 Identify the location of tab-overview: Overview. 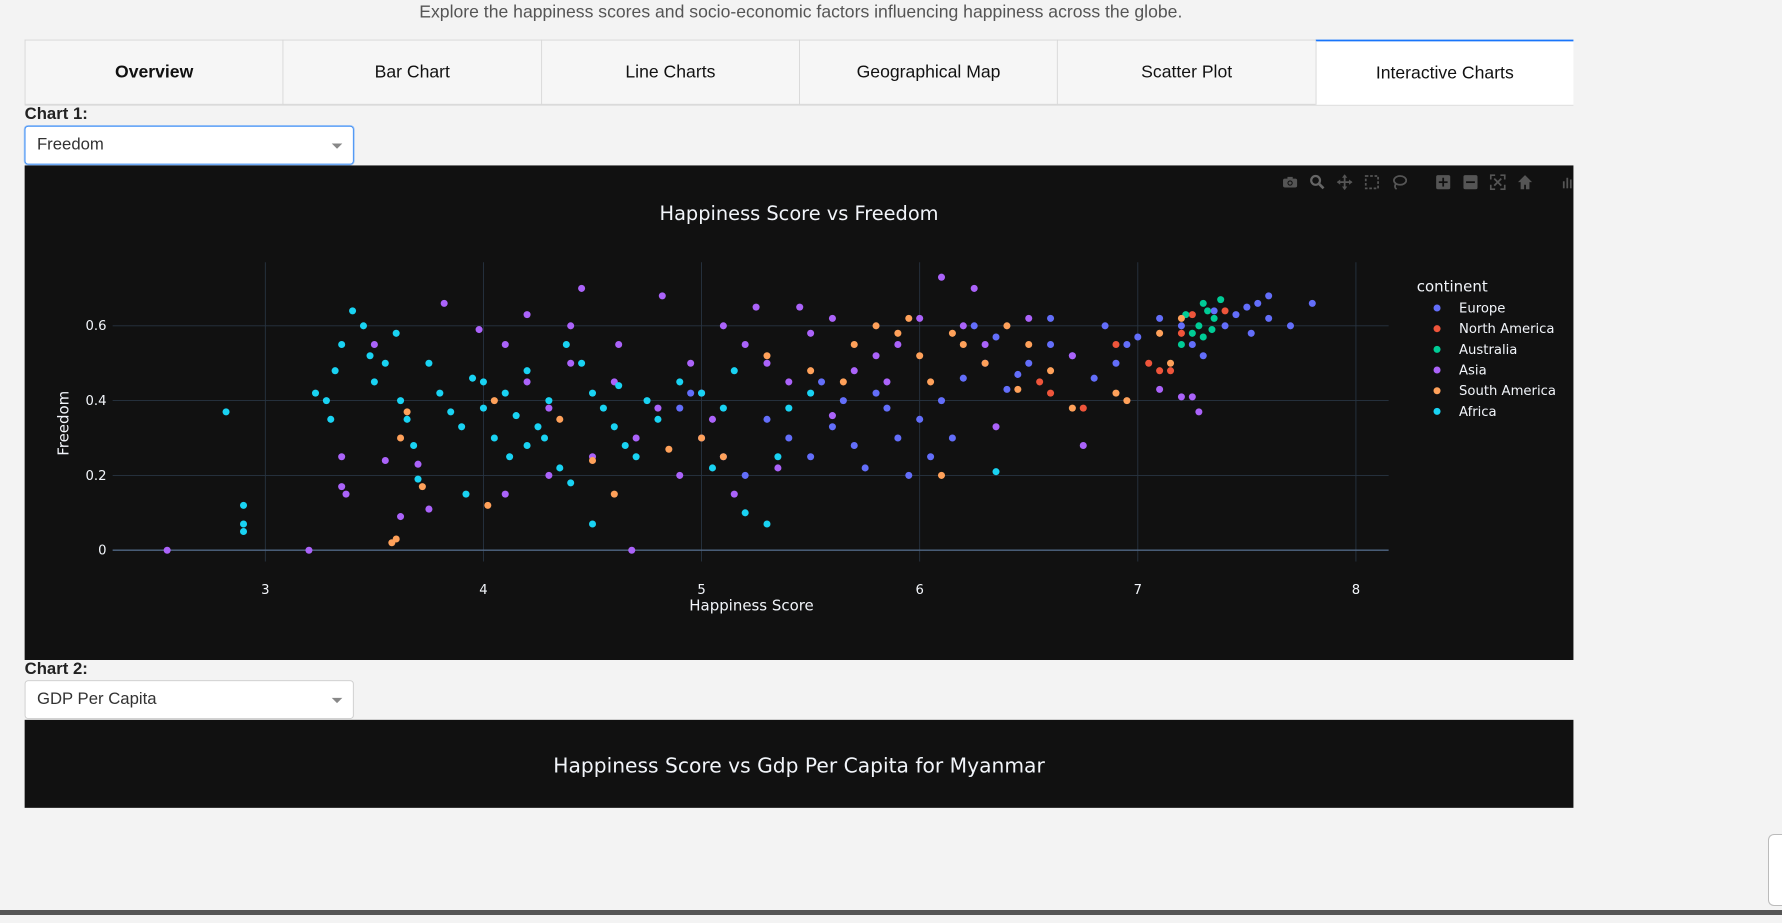
(153, 72).